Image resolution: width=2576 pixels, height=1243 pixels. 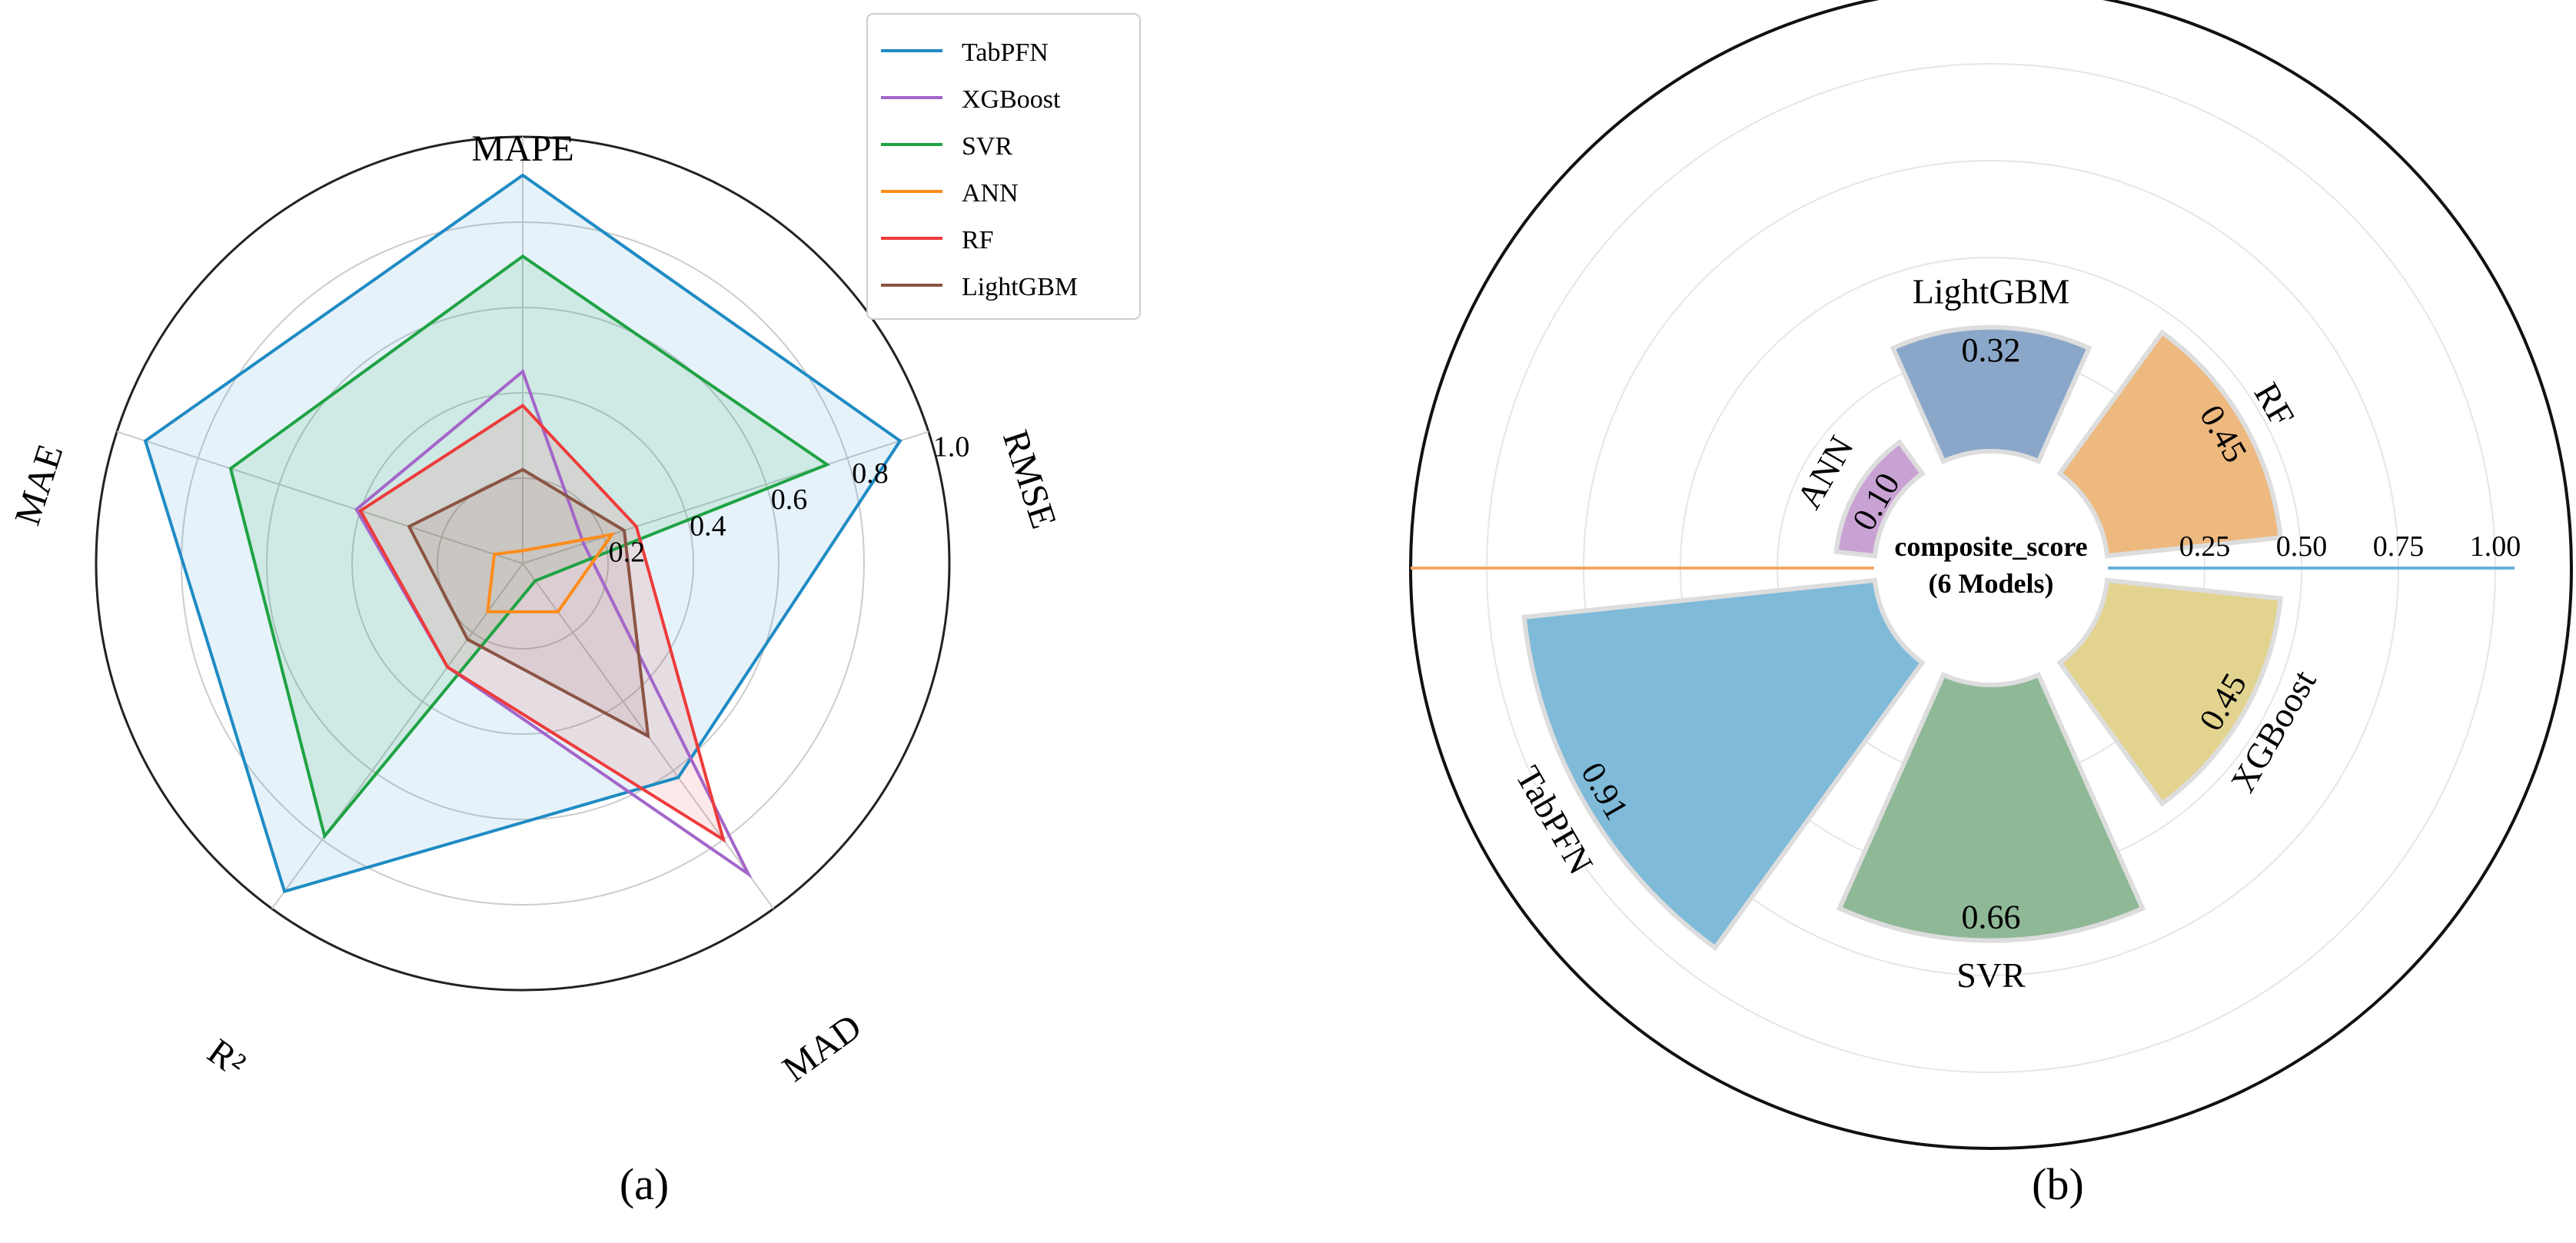 I want to click on legend-label-svr: SVR, so click(x=987, y=146).